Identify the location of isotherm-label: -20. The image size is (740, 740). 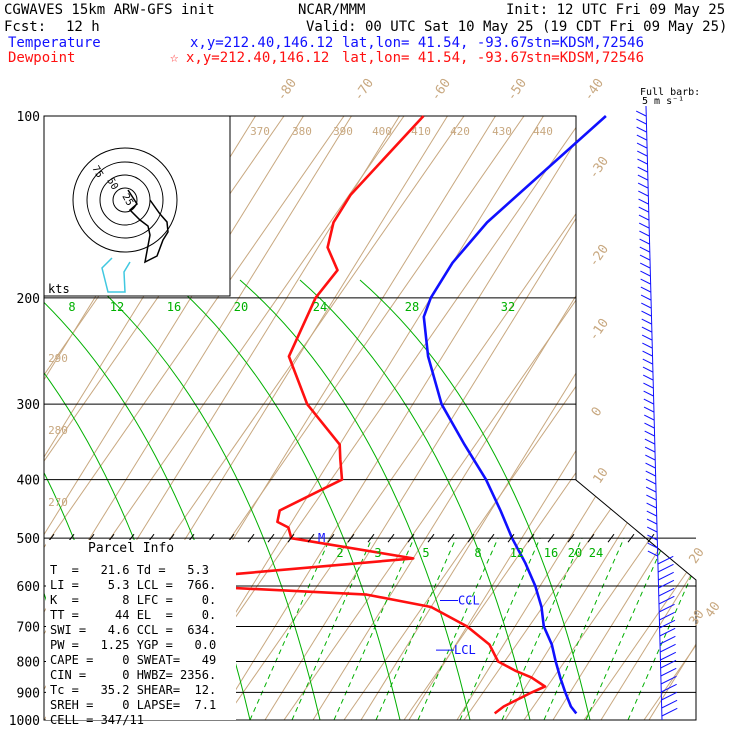
(599, 256).